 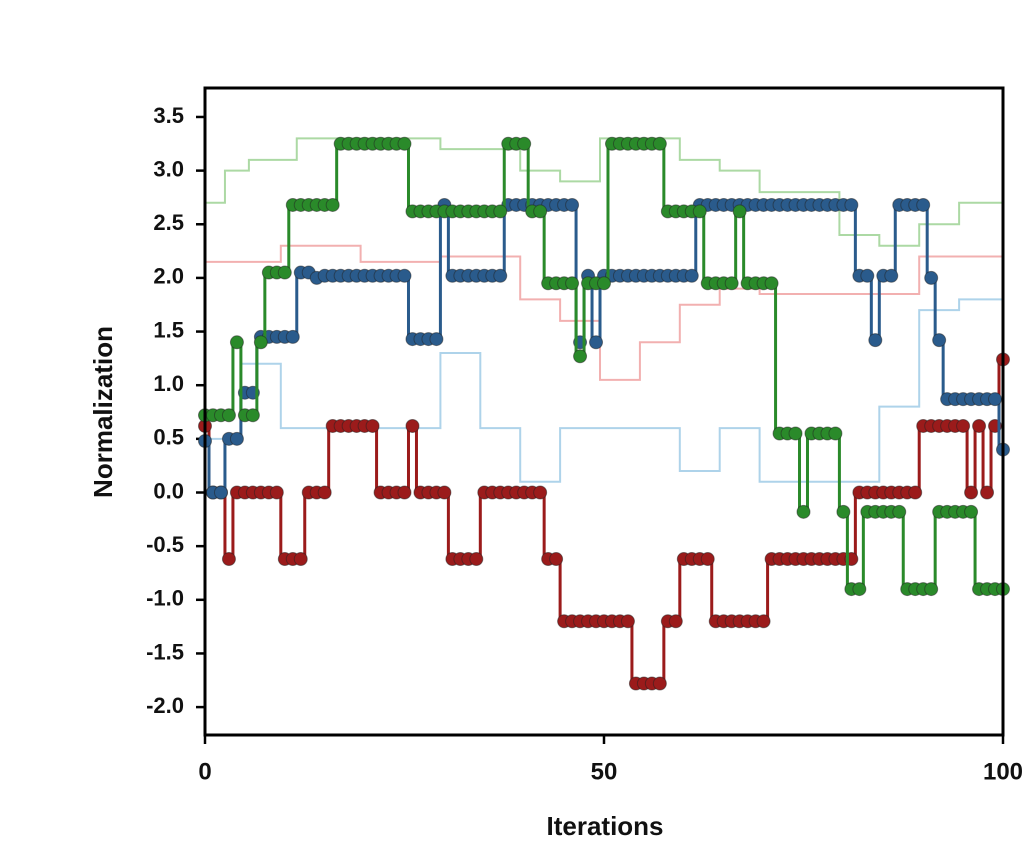 I want to click on x-tick-label: 100, so click(x=1003, y=771).